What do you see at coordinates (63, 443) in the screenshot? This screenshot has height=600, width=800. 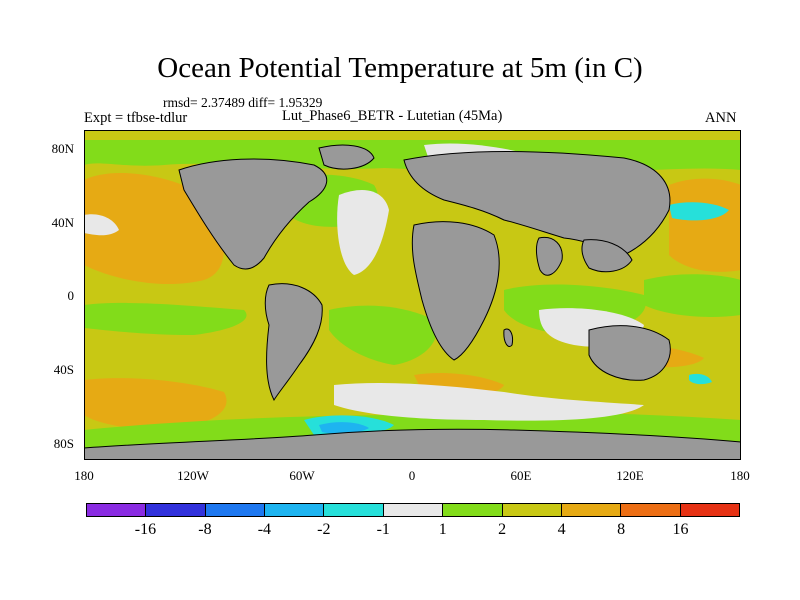 I see `lat-label-80s: 80S` at bounding box center [63, 443].